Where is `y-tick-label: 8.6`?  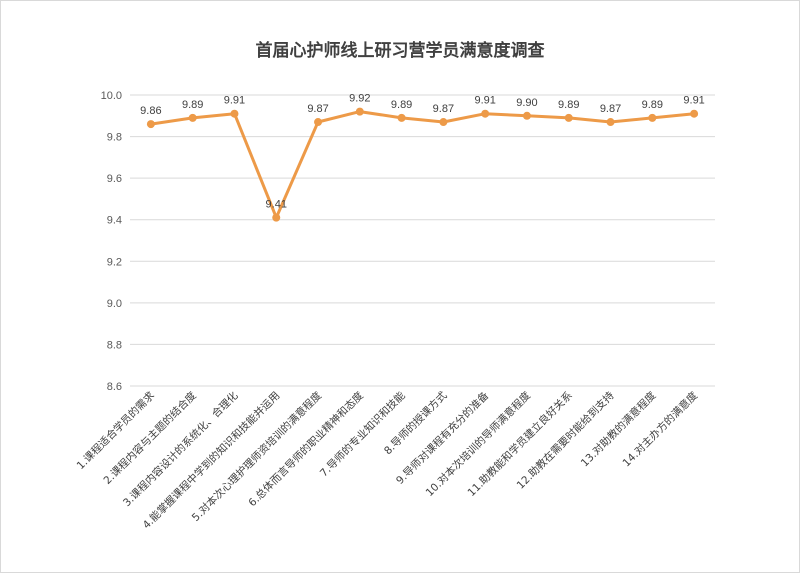
y-tick-label: 8.6 is located at coordinates (114, 387).